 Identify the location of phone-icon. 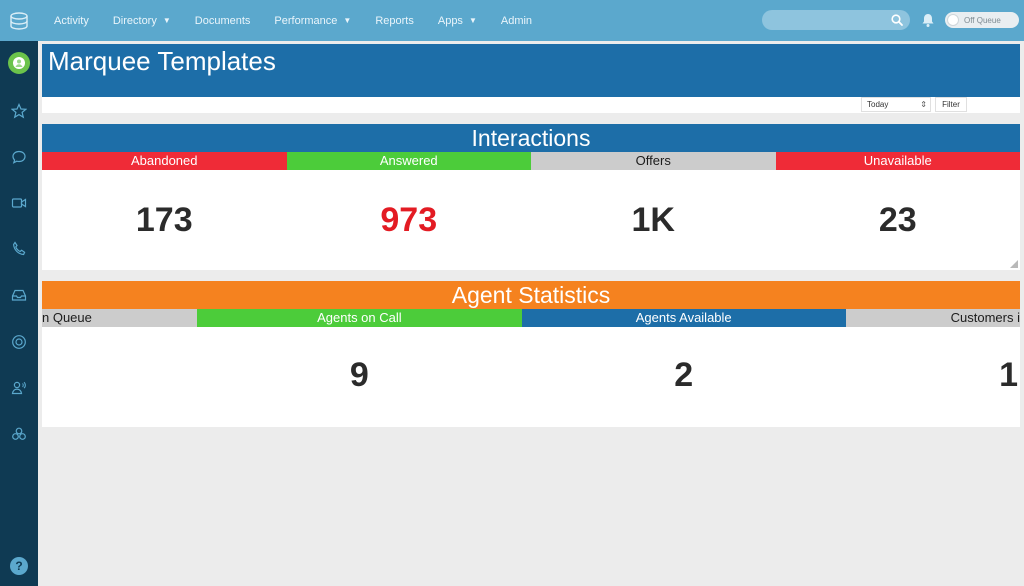
(19, 249).